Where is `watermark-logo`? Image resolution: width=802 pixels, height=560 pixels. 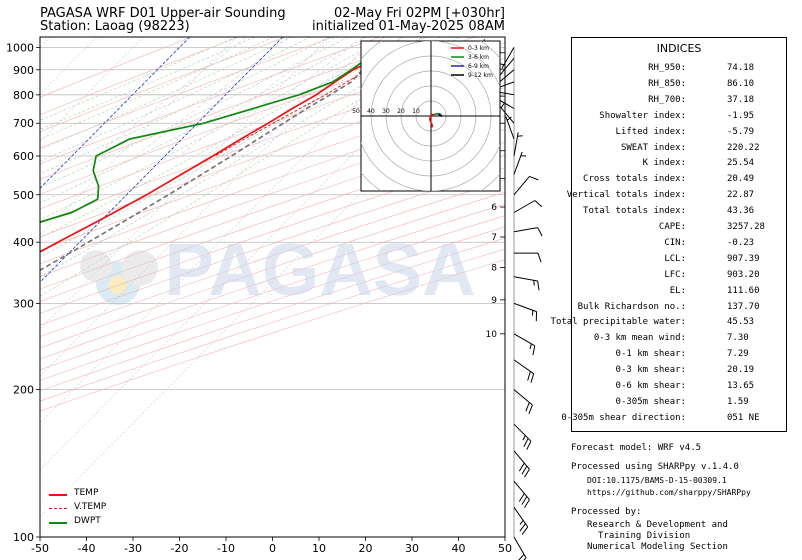 watermark-logo is located at coordinates (119, 277).